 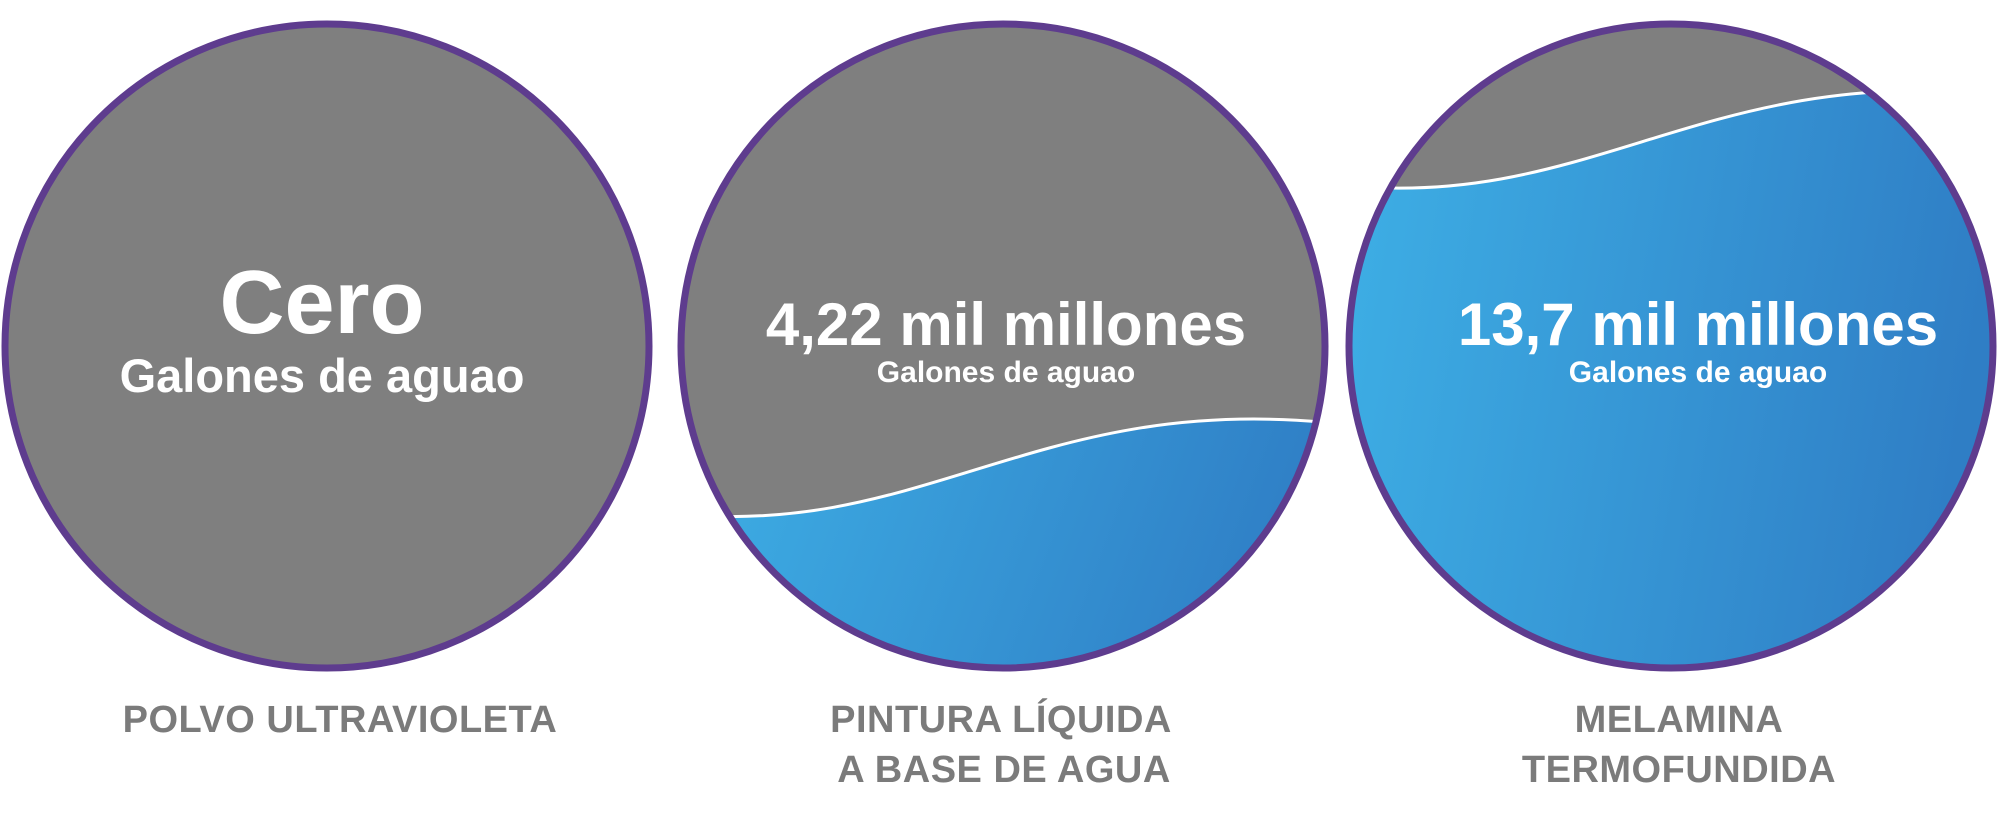 I want to click on category-label-line-1: MELAMINA, so click(x=1679, y=720).